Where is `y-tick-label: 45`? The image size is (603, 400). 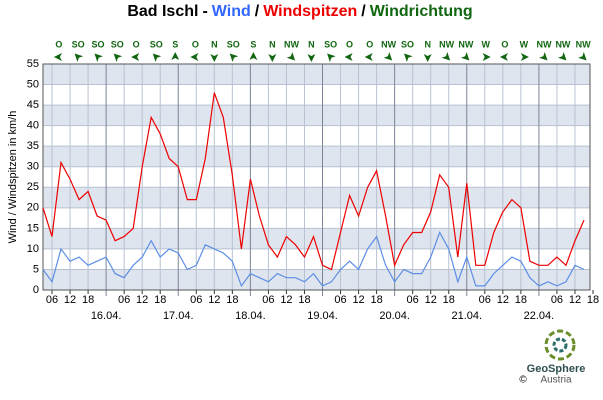 y-tick-label: 45 is located at coordinates (33, 105).